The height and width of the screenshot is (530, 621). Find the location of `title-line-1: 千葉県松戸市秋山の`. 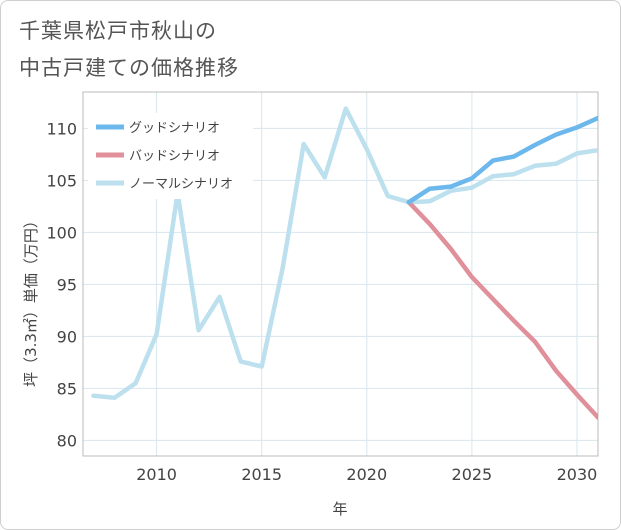

title-line-1: 千葉県松戸市秋山の is located at coordinates (118, 31).